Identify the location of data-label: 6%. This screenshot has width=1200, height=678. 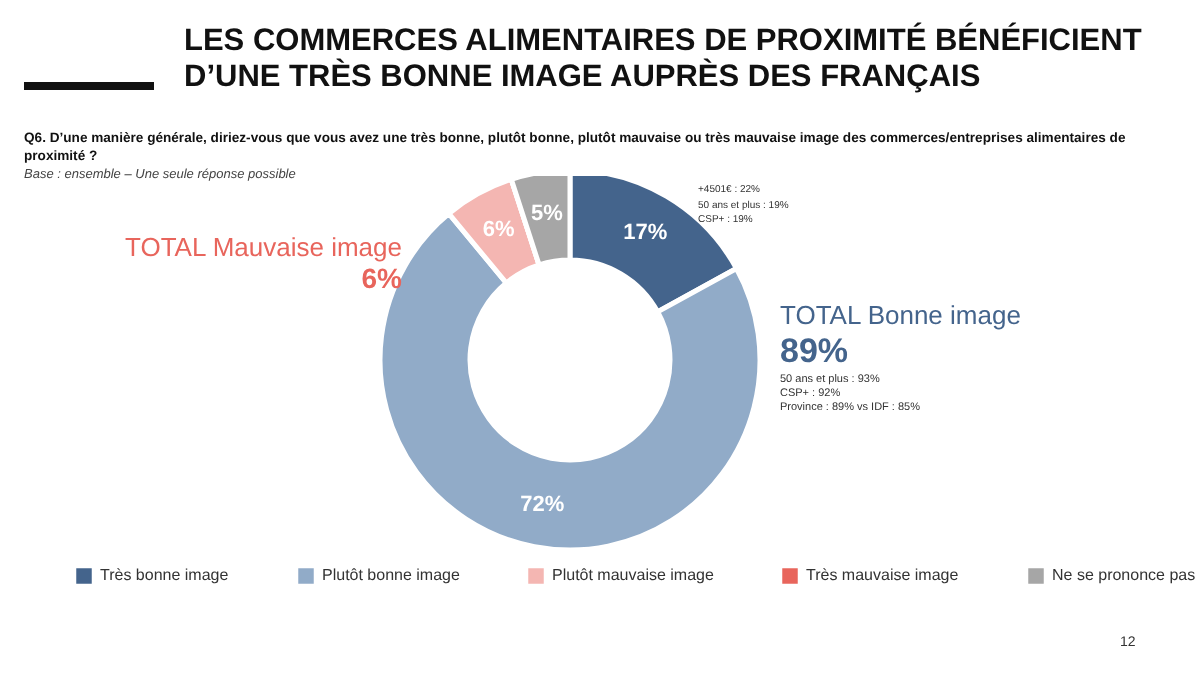
(499, 230).